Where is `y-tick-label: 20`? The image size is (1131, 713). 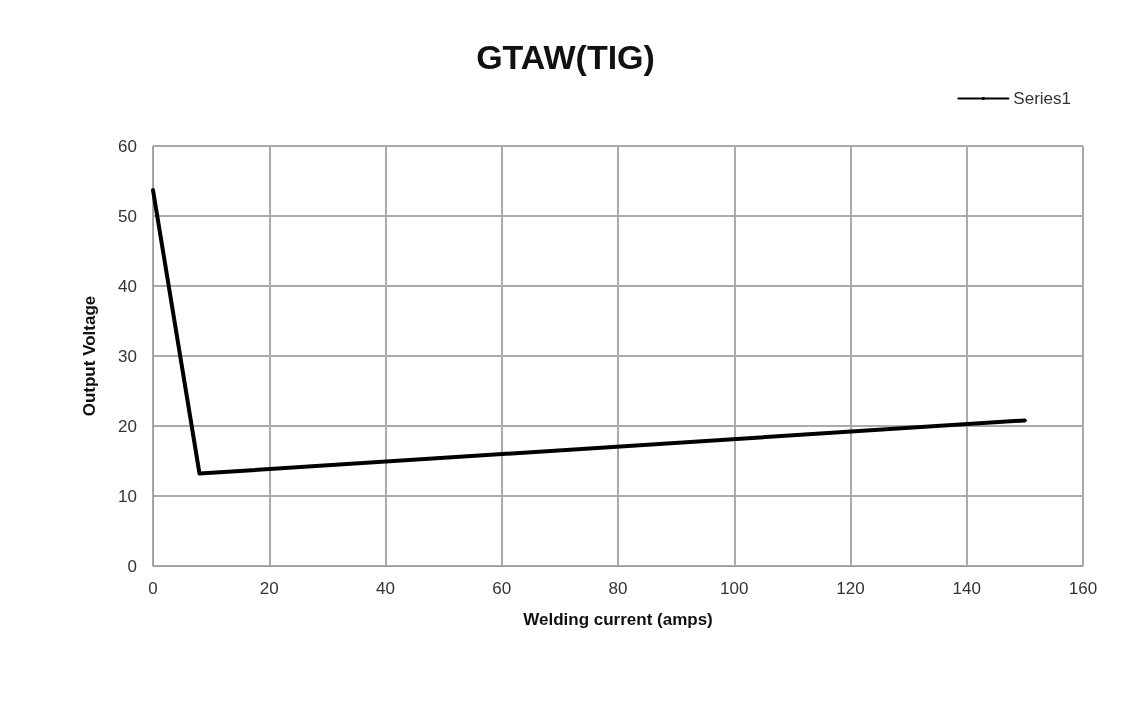
y-tick-label: 20 is located at coordinates (127, 426).